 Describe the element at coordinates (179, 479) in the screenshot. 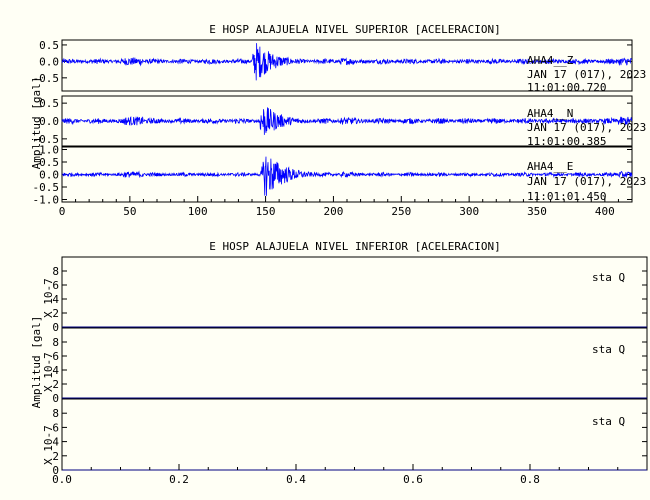

I see `x-tick-label: 0.2` at that location.